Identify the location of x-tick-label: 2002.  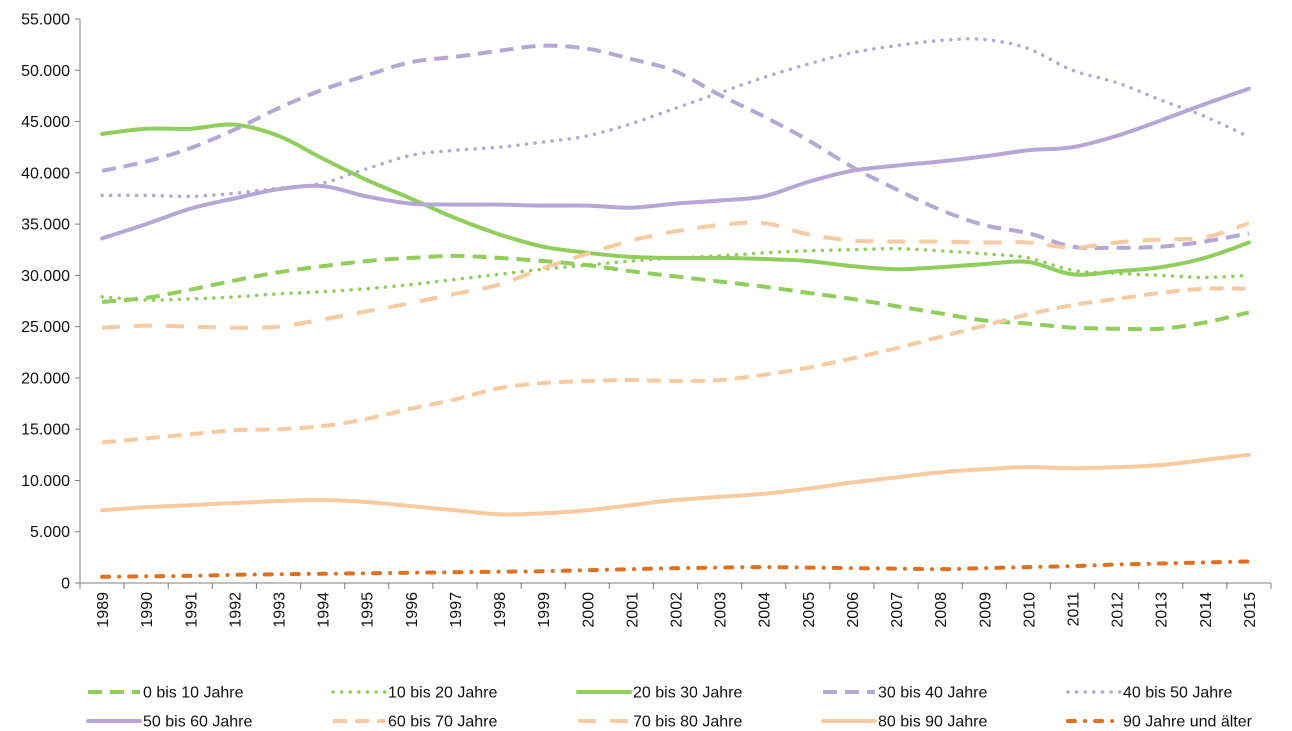
(677, 610).